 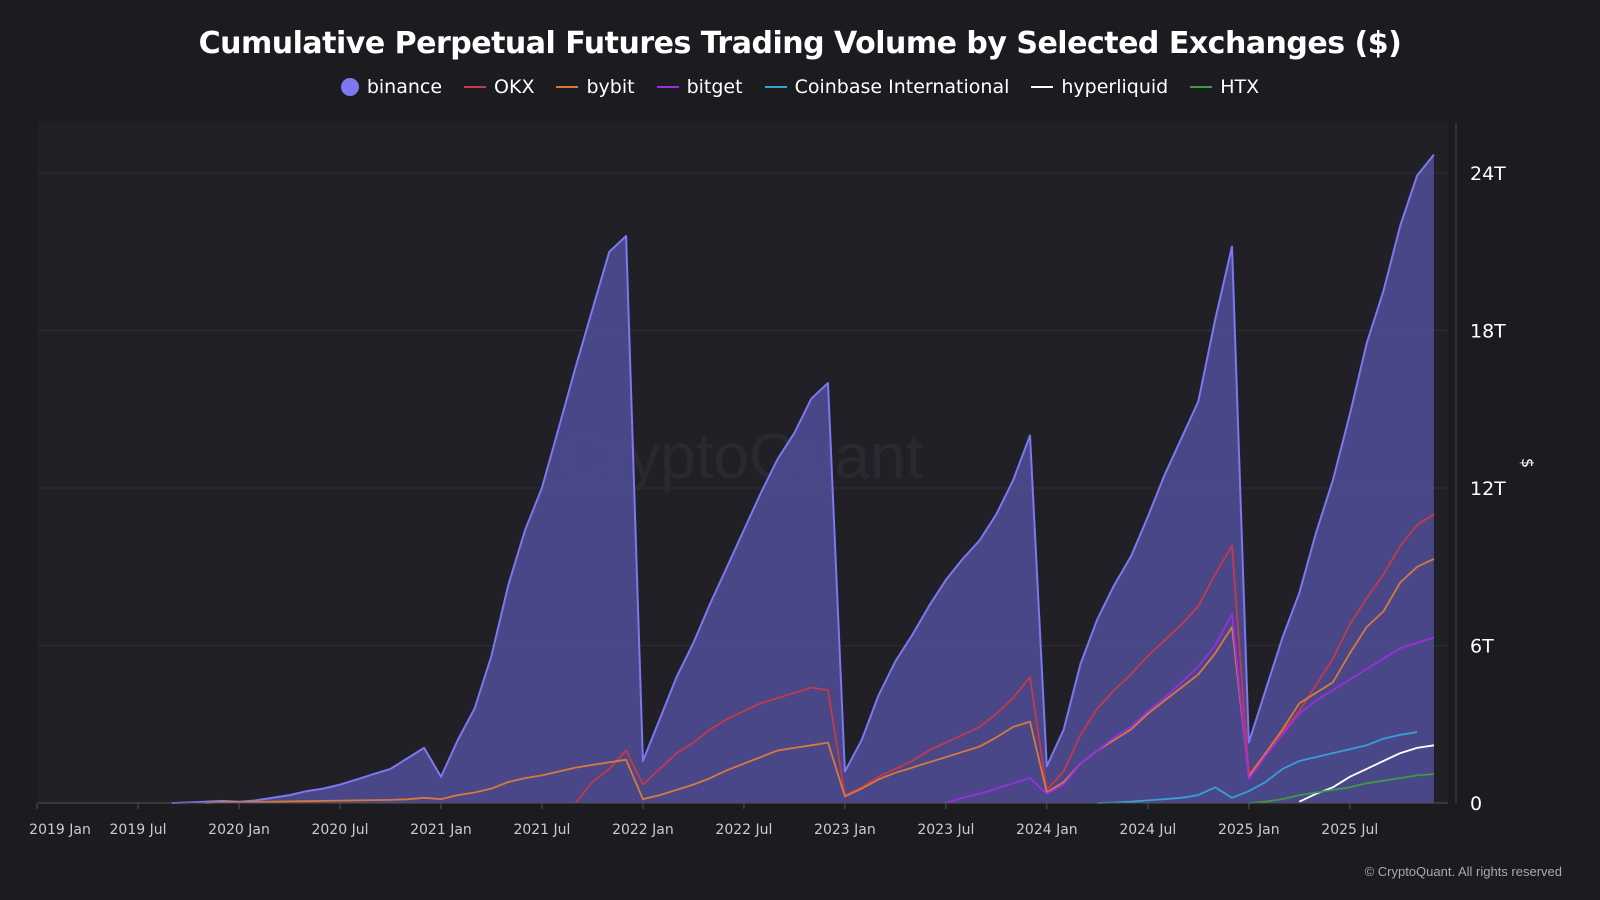 I want to click on legend-item-htx: HTX, so click(x=1224, y=87).